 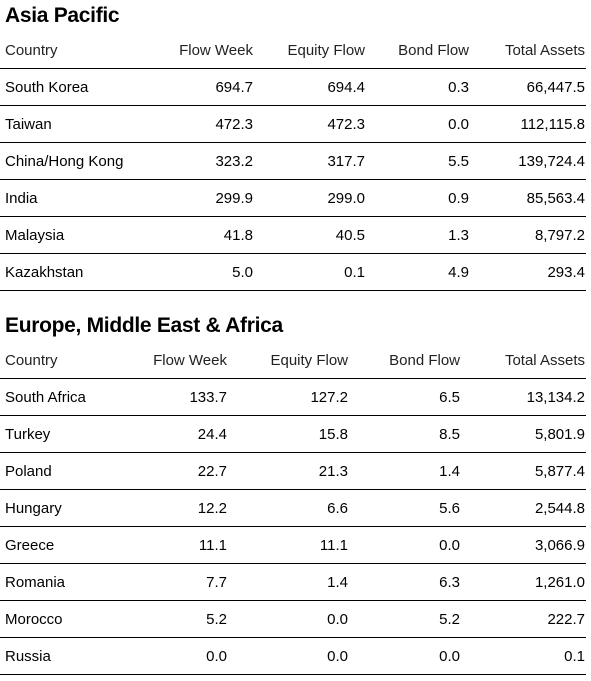 What do you see at coordinates (75, 161) in the screenshot?
I see `cell-country: China/Hong Kong` at bounding box center [75, 161].